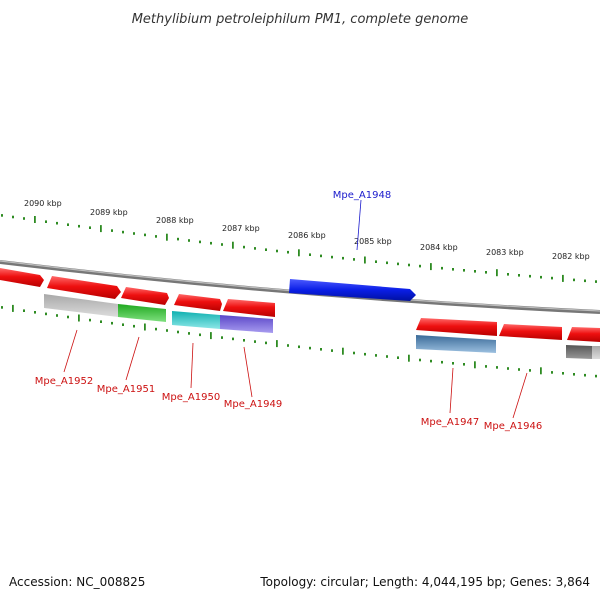  I want to click on gene-label-mpe-a1951: Mpe_A1951, so click(126, 389).